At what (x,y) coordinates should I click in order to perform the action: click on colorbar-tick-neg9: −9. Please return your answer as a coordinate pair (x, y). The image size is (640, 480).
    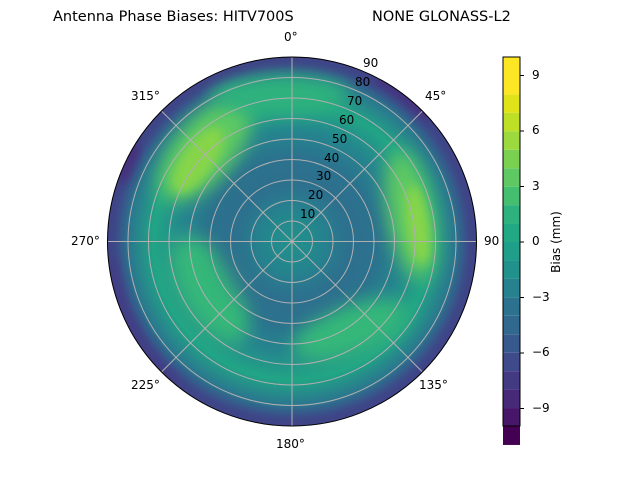
    Looking at the image, I should click on (541, 408).